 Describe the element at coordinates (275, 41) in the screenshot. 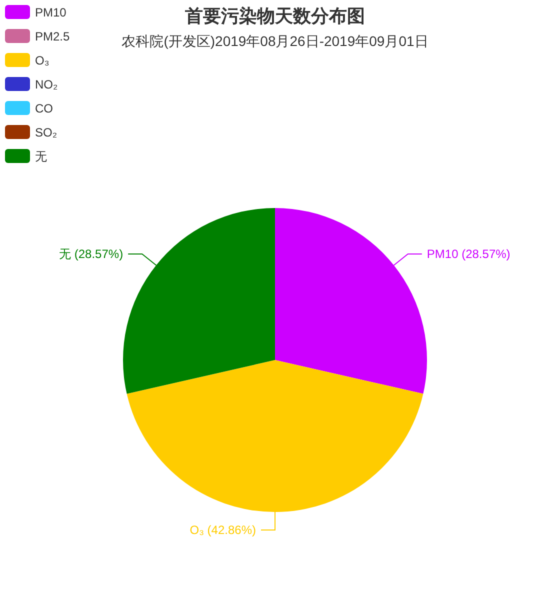

I see `subtitle: 农科院(开发区)2019年08月26日-2019年09月01日` at that location.